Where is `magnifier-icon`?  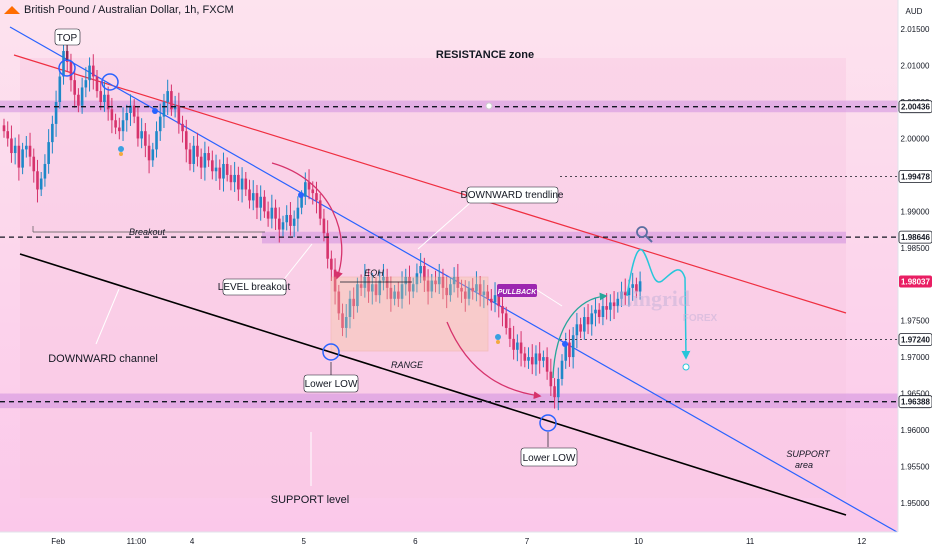 magnifier-icon is located at coordinates (644, 234).